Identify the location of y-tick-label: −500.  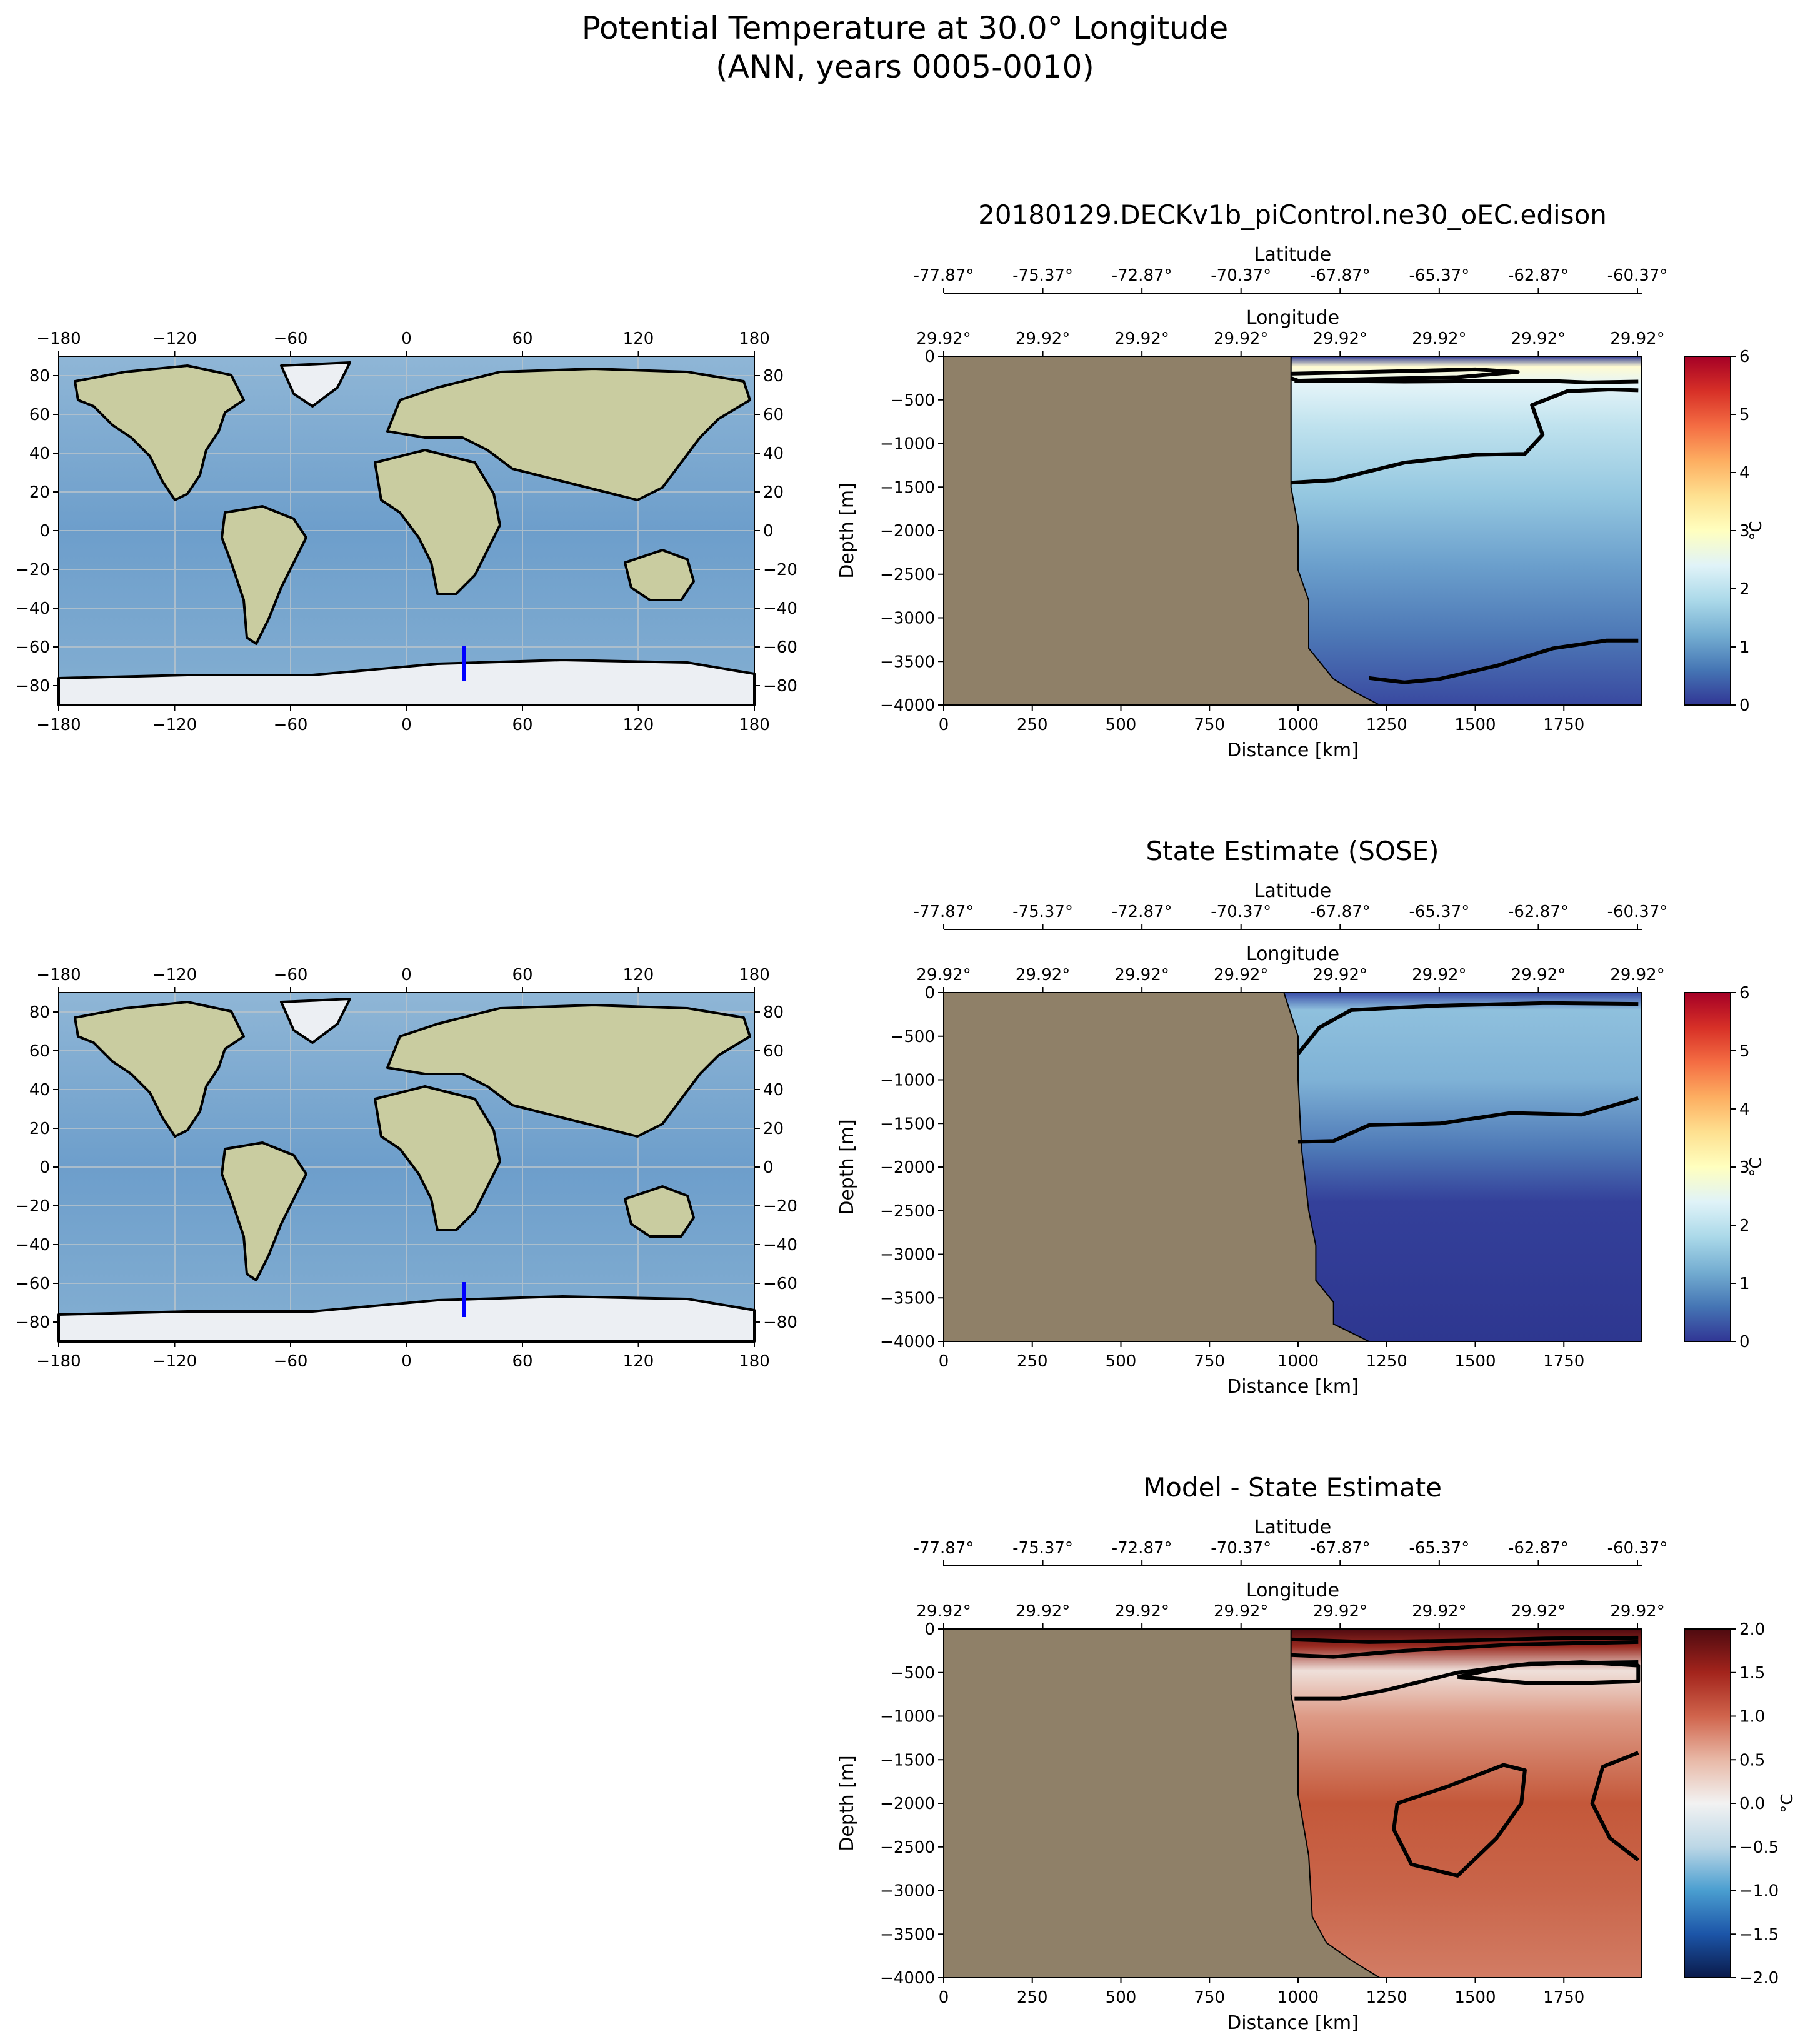
(913, 1673).